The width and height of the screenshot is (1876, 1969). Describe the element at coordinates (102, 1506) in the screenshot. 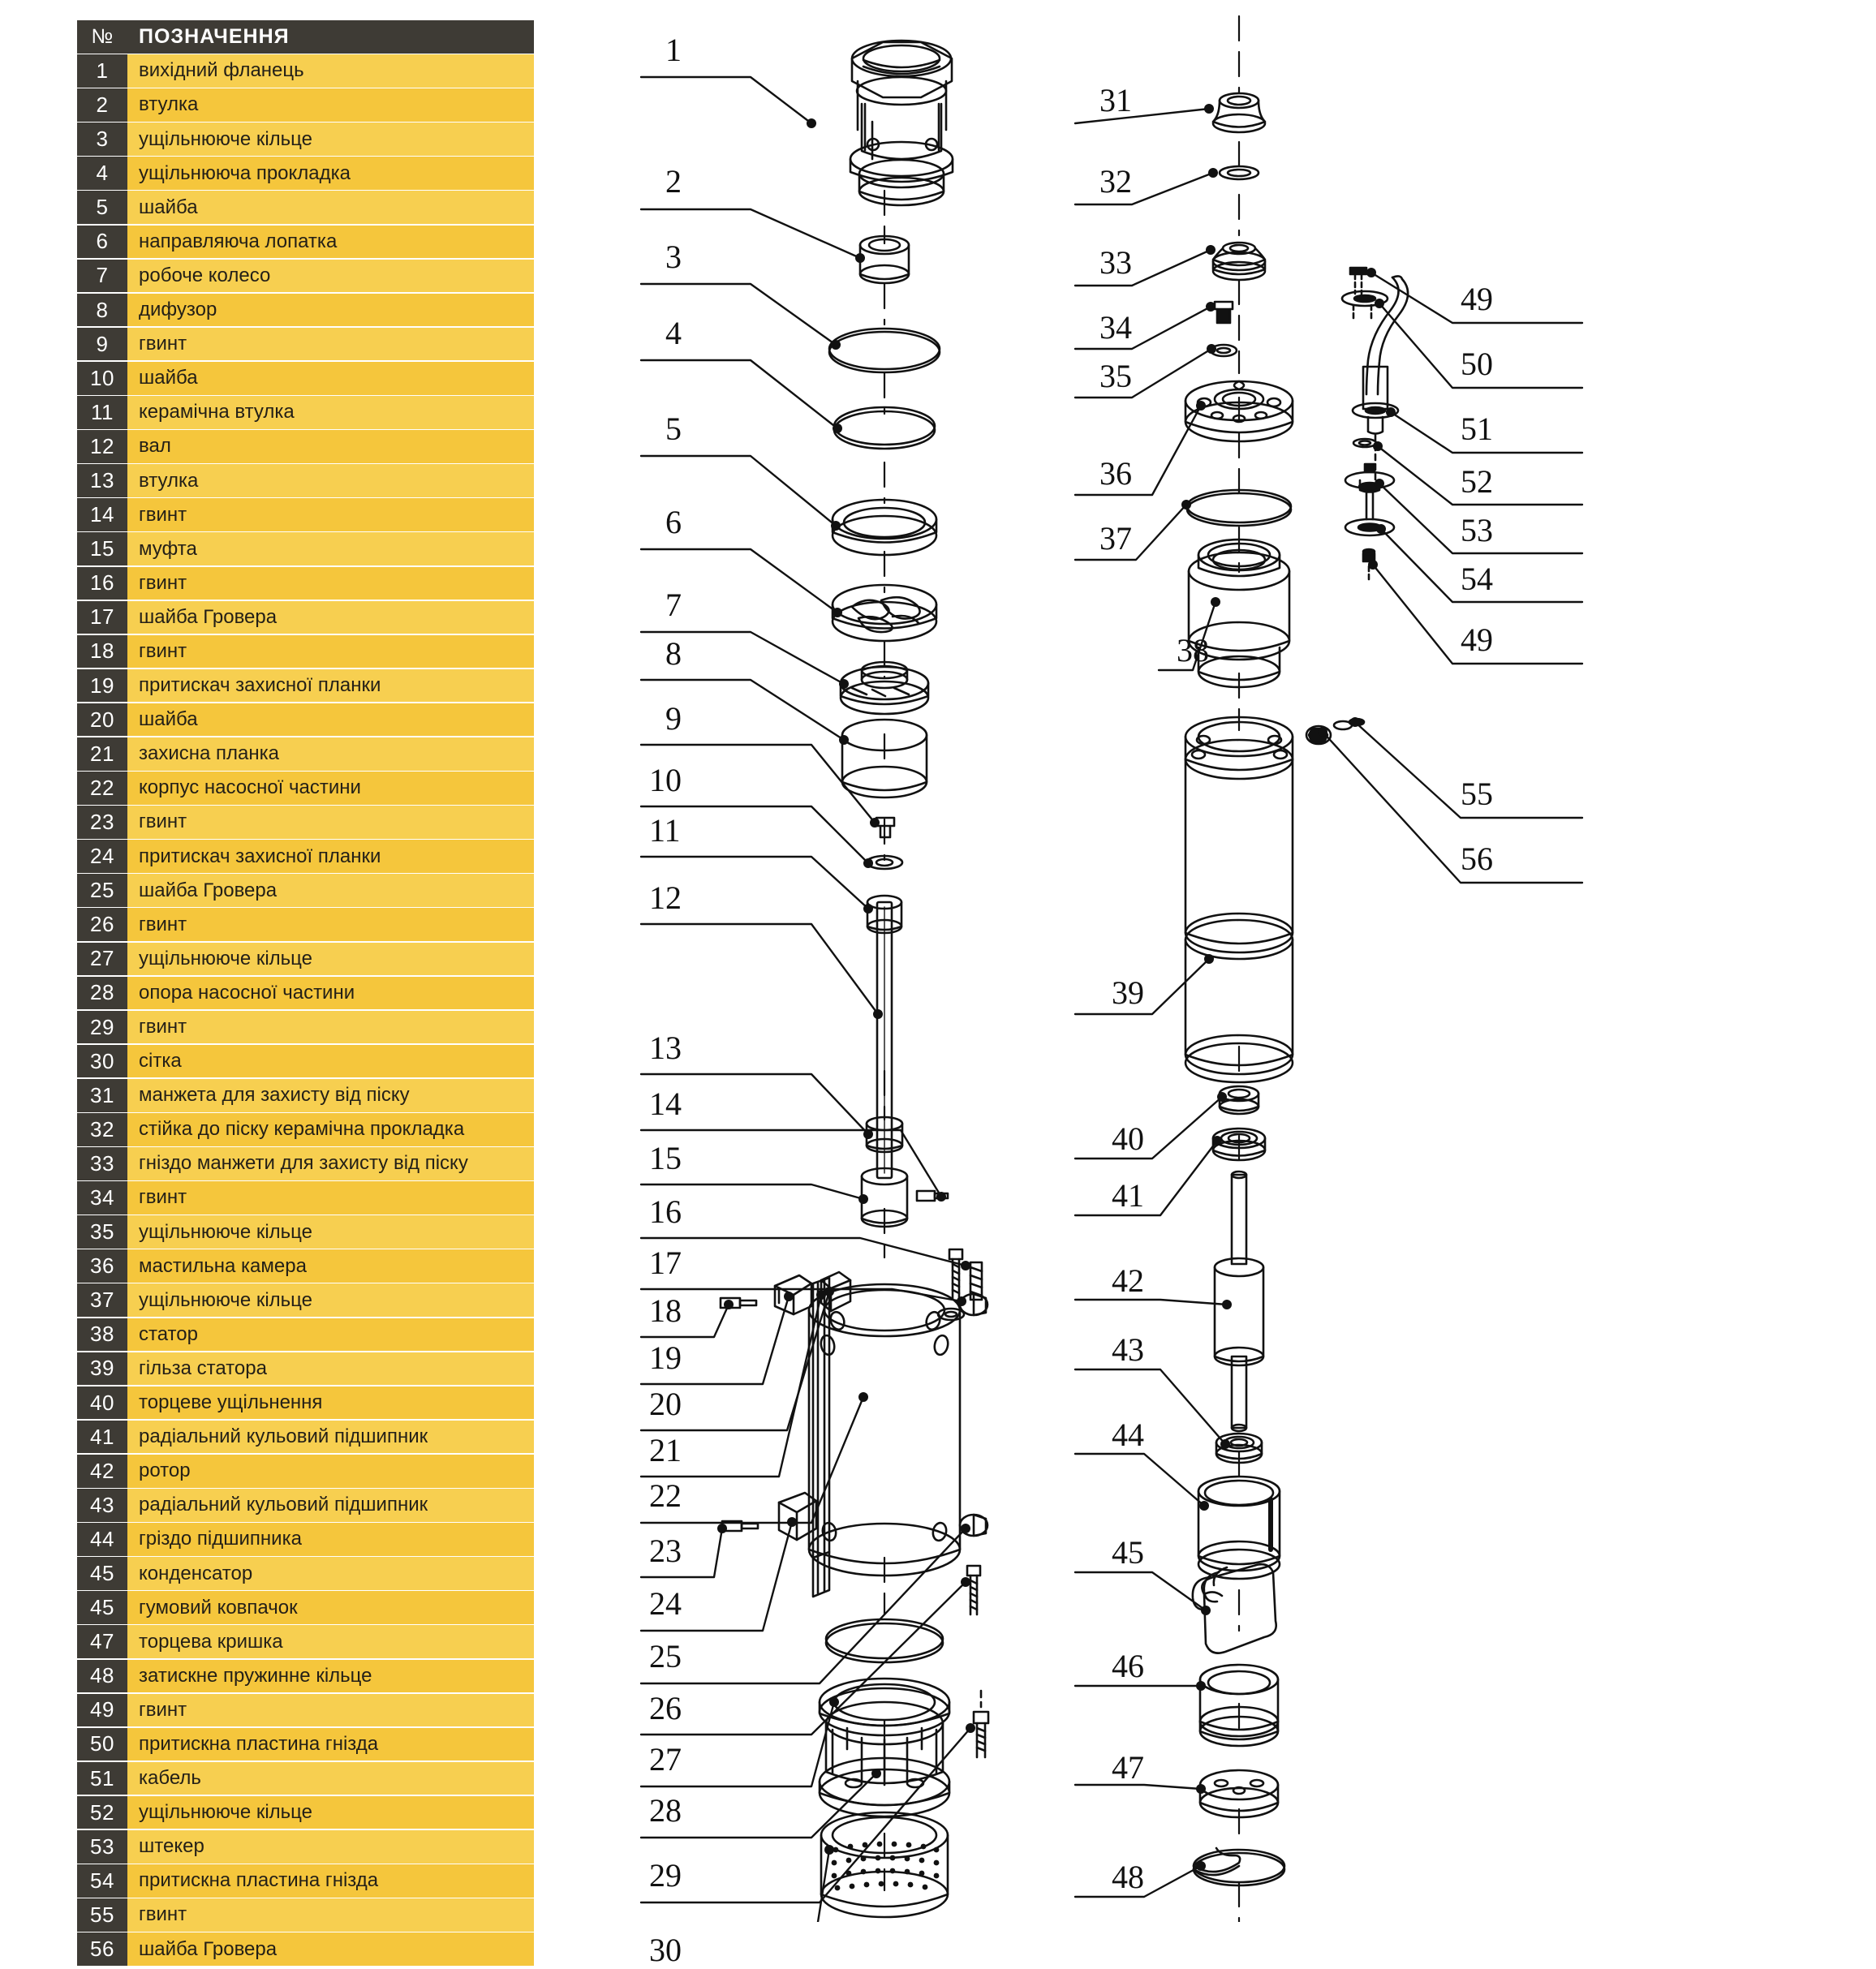

I see `table-row-number: 43` at that location.